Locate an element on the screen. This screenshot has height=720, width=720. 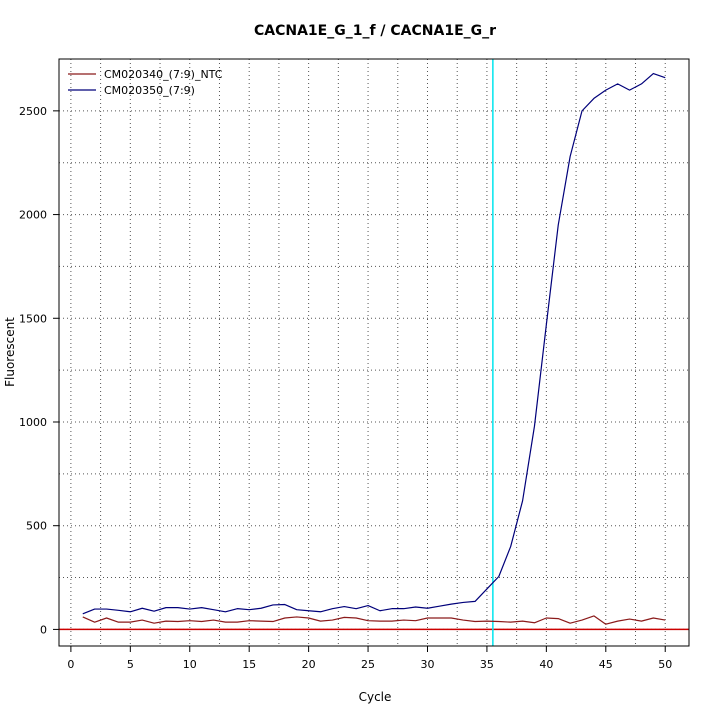
x-tick-label: 45 is located at coordinates (606, 664).